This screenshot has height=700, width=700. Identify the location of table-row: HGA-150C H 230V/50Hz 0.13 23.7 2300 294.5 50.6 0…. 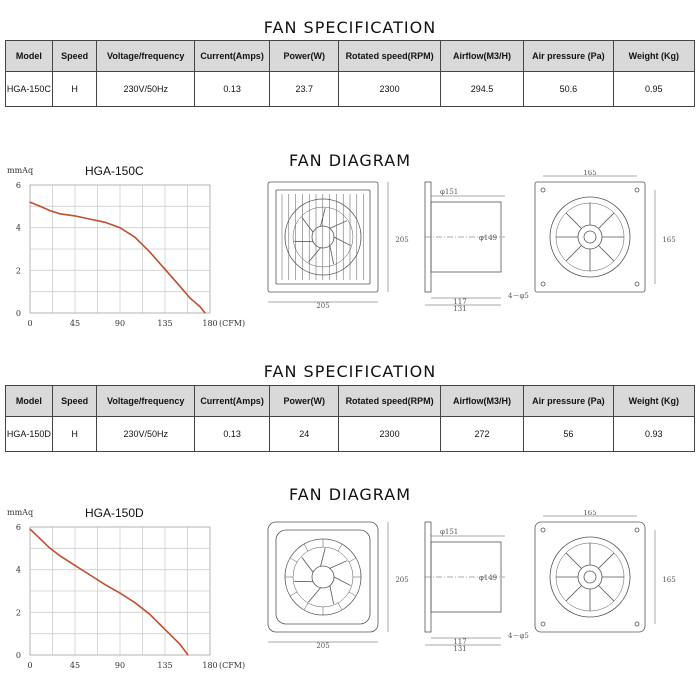
(350, 89).